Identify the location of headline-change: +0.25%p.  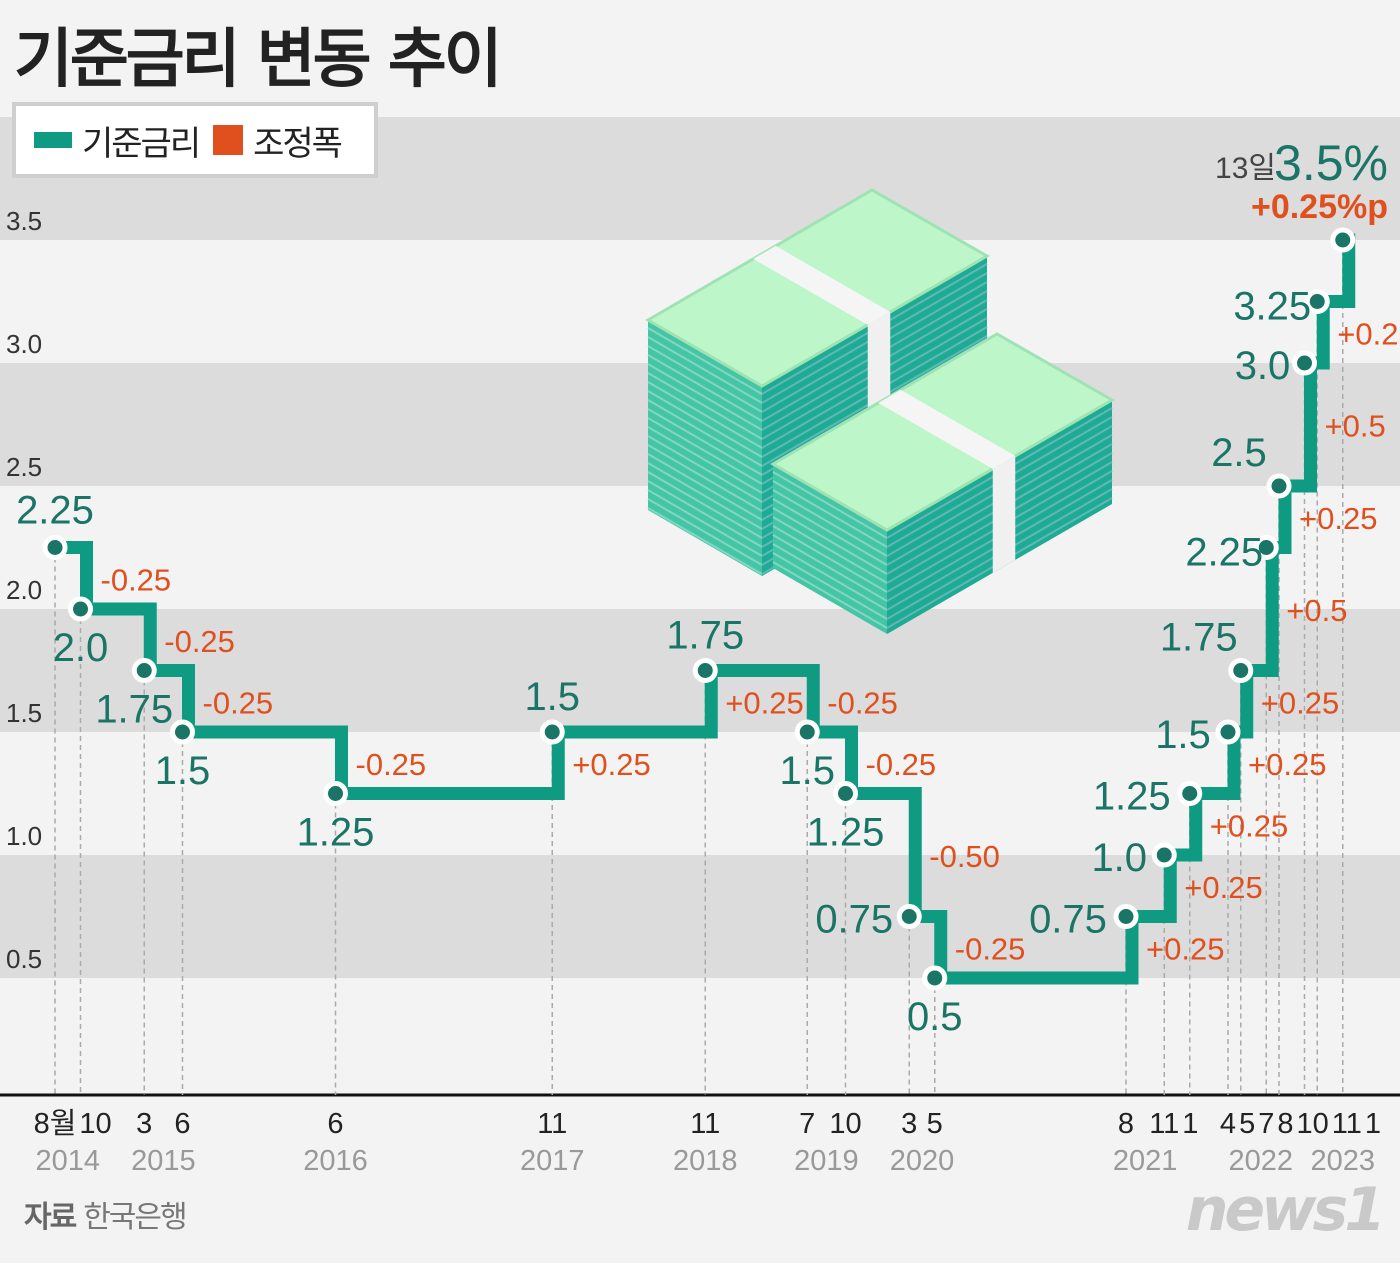
(1319, 207).